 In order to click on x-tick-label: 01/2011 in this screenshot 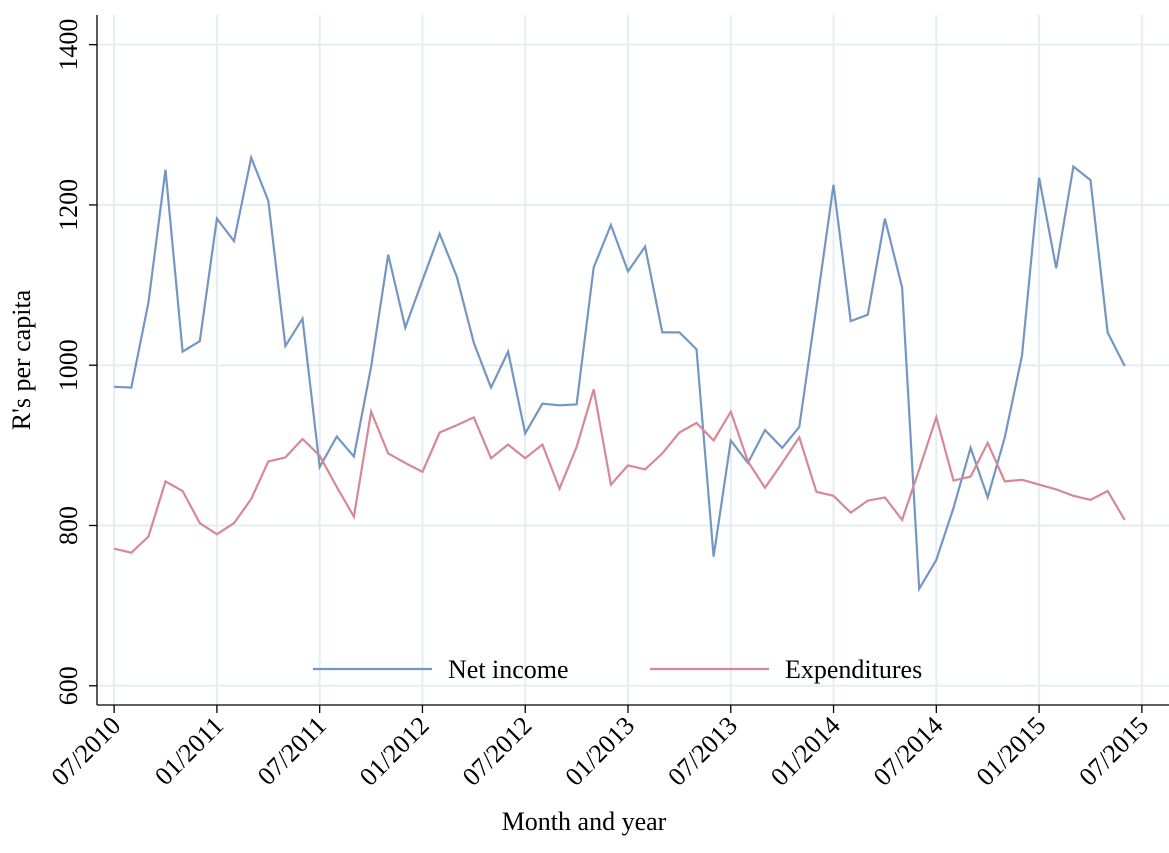, I will do `click(189, 751)`.